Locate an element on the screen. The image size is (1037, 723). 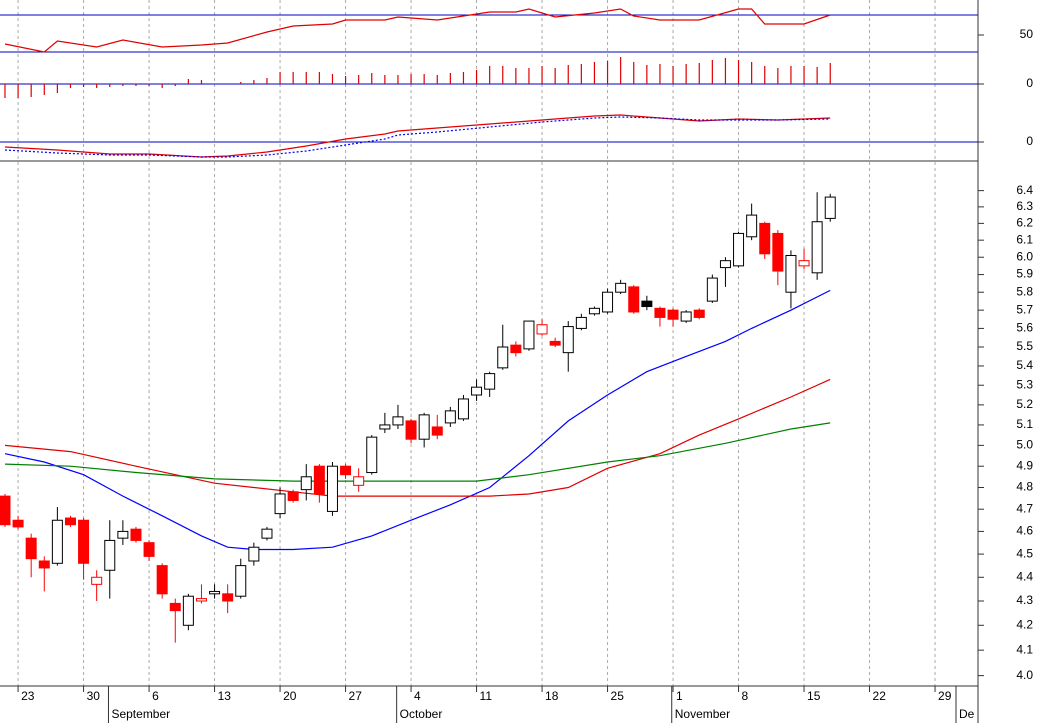
y-tick-label: 5.1 is located at coordinates (1024, 424).